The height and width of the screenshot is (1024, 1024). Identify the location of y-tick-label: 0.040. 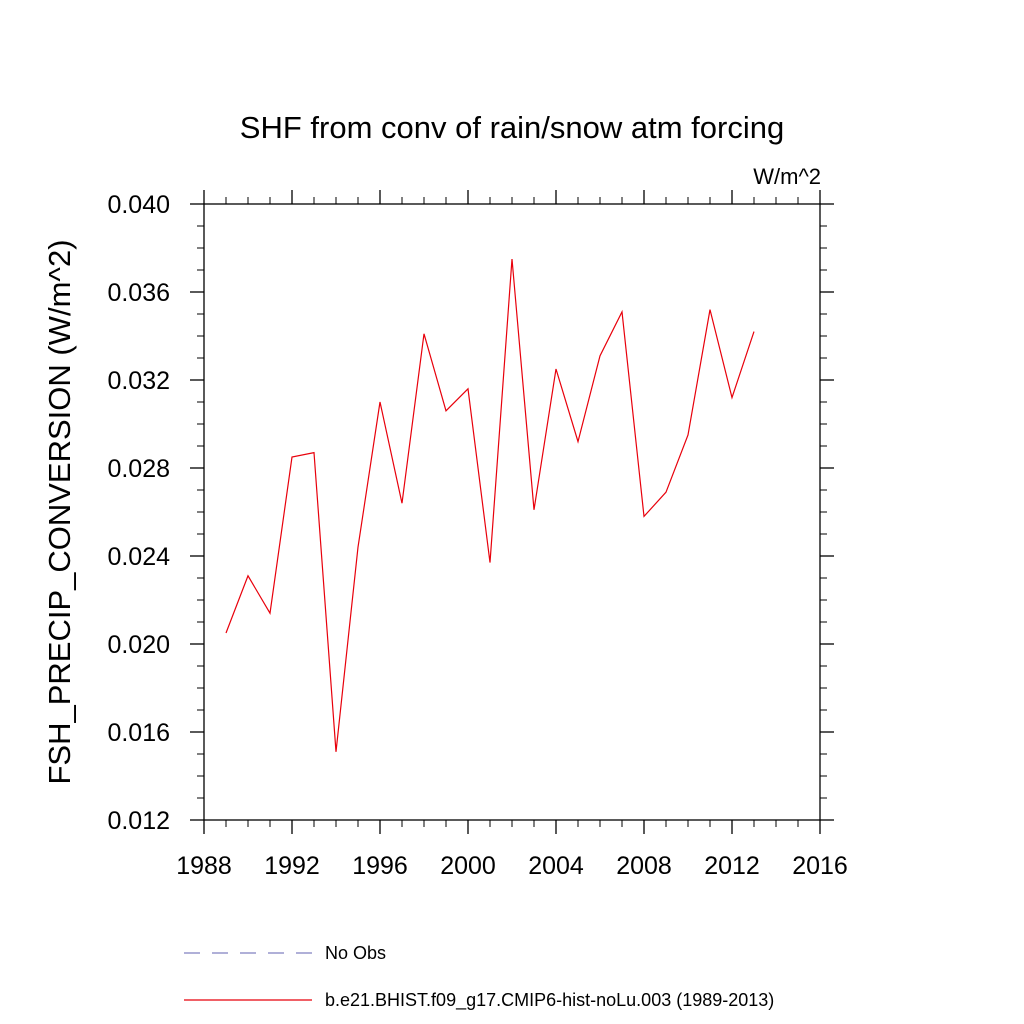
(138, 205).